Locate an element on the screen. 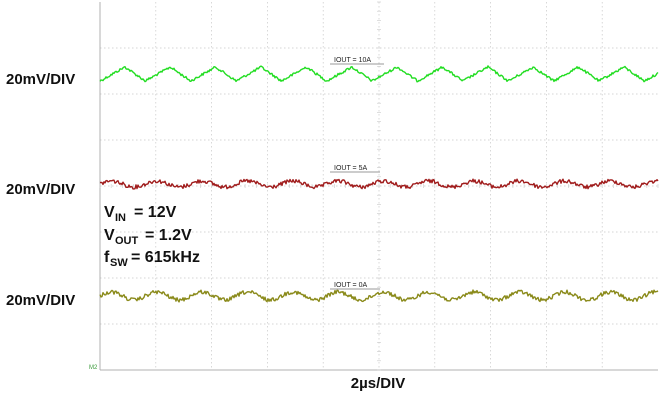 The height and width of the screenshot is (395, 660). vout-label: V is located at coordinates (109, 235).